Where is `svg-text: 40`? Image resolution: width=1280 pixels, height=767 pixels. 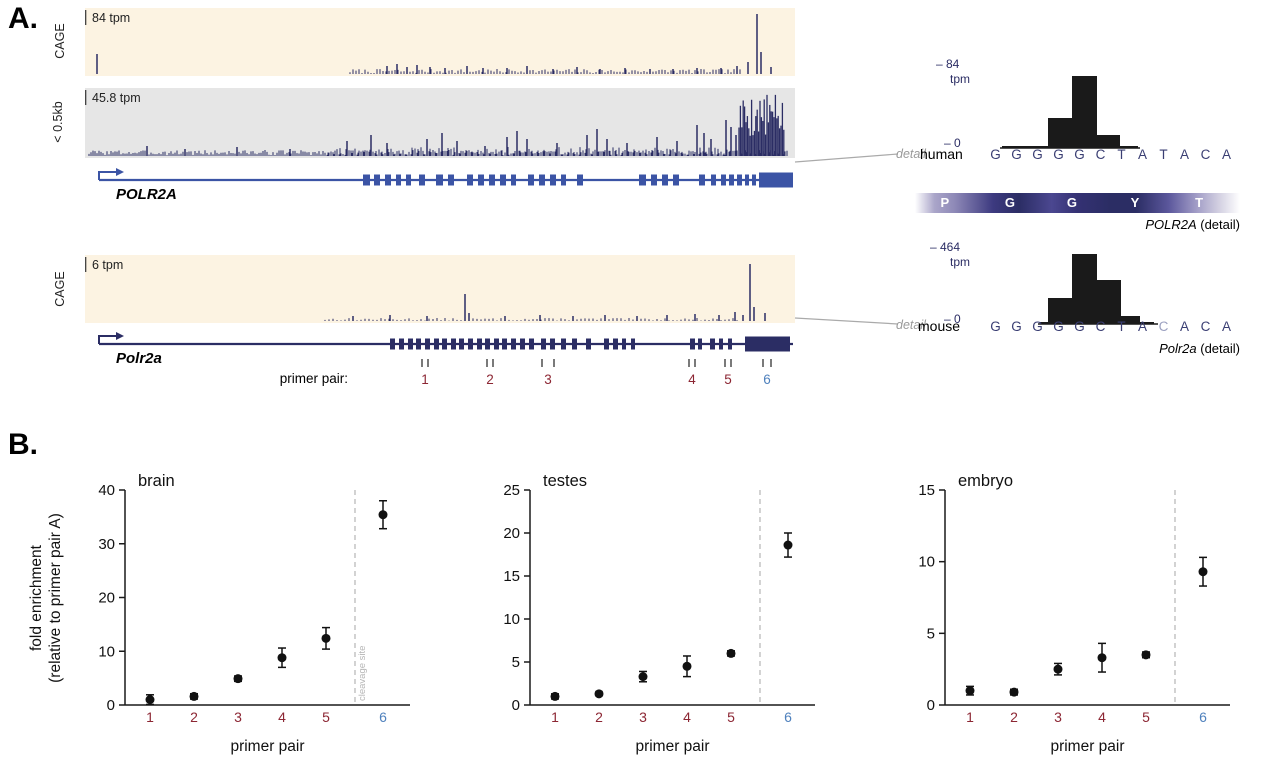
svg-text: 40 is located at coordinates (106, 490).